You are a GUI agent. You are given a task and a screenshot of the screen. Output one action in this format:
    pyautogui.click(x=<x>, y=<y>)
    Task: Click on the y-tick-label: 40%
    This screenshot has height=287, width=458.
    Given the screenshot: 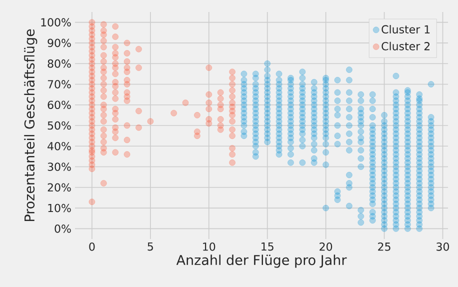 What is the action you would take?
    pyautogui.click(x=59, y=146)
    